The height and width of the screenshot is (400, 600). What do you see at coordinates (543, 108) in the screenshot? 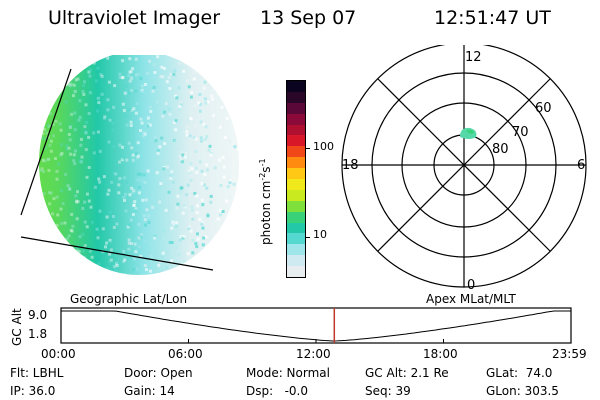
I see `polar-label-60: 60` at bounding box center [543, 108].